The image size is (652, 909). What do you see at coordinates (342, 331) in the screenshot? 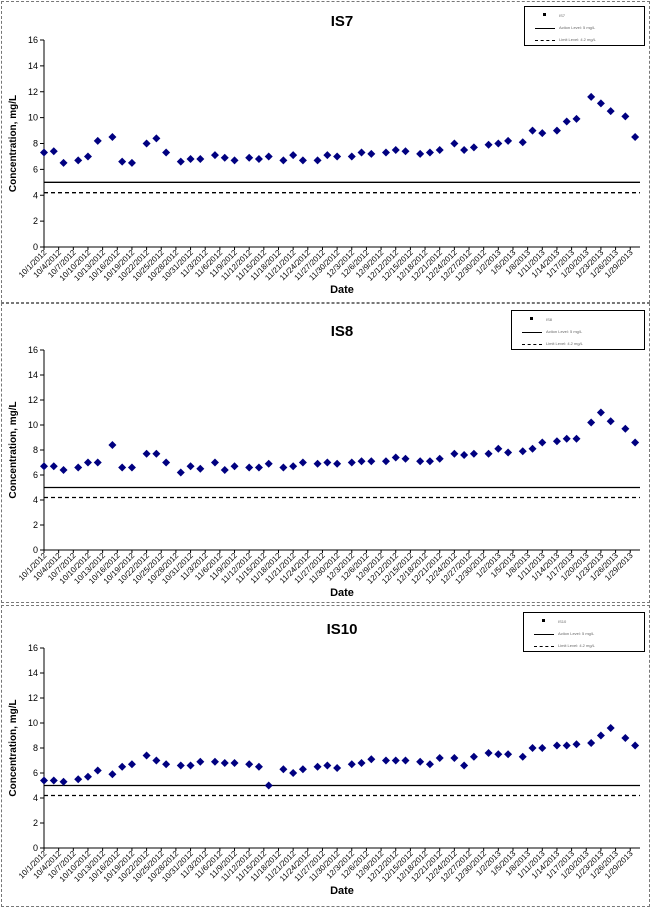
I see `chart-title: IS8` at bounding box center [342, 331].